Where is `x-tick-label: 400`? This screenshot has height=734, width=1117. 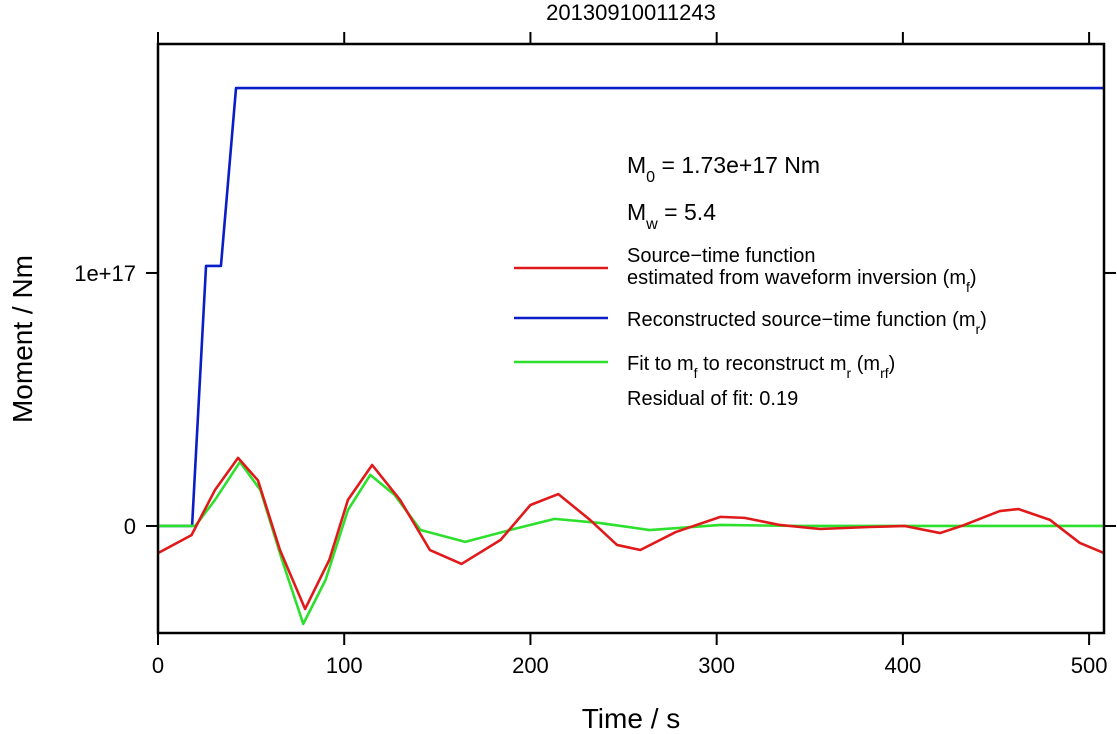 x-tick-label: 400 is located at coordinates (903, 665).